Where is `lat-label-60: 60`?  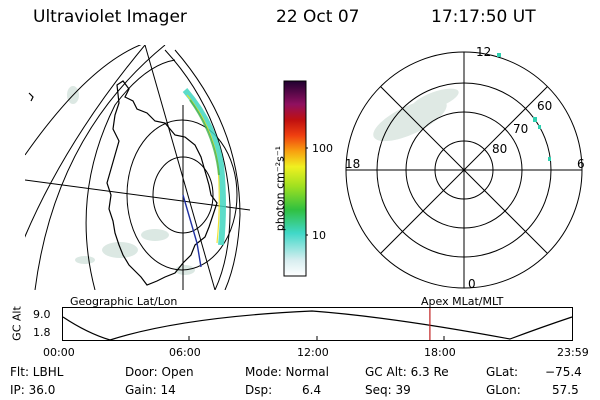
lat-label-60: 60 is located at coordinates (545, 106).